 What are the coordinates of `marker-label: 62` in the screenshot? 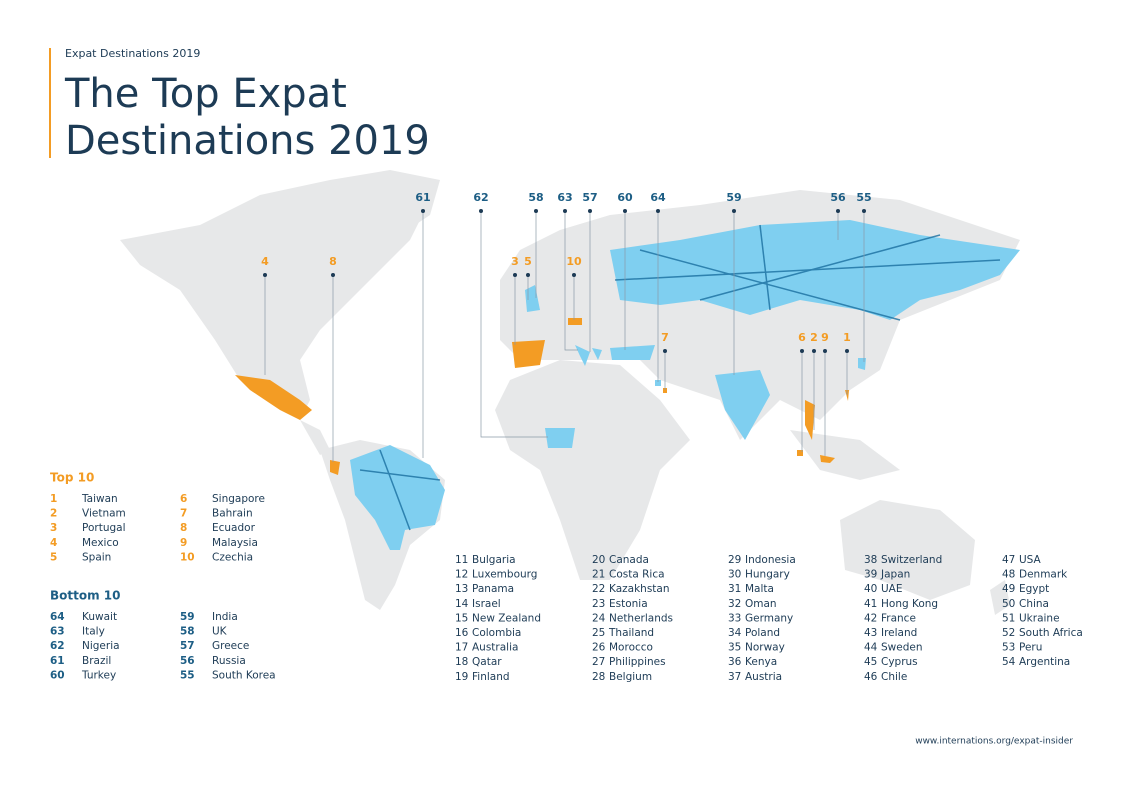 It's located at (480, 197).